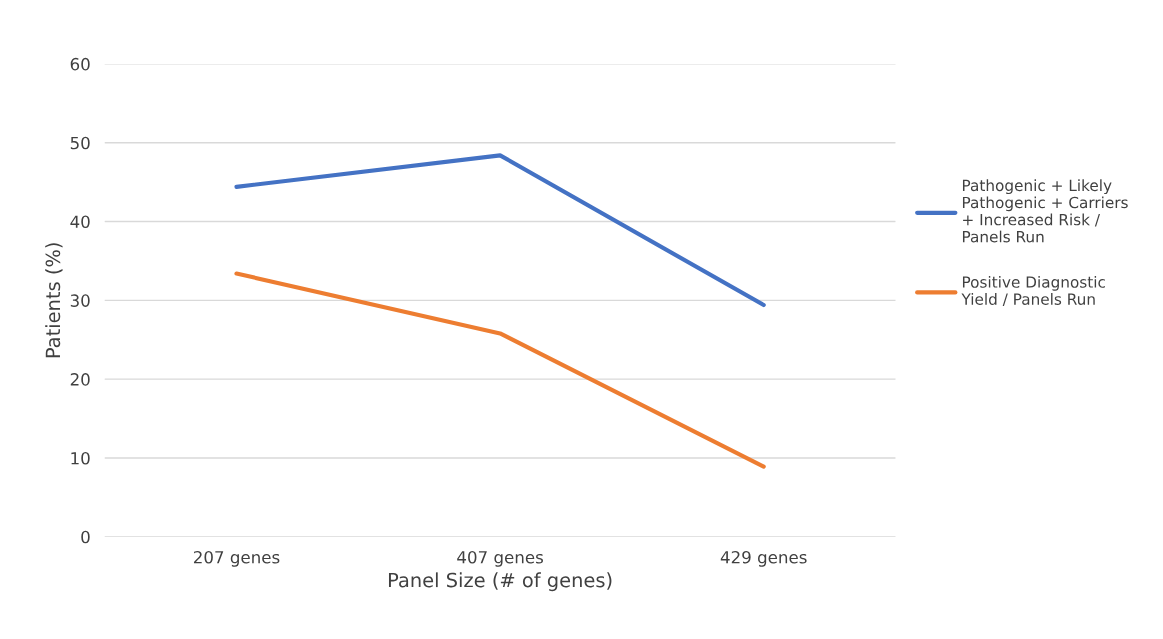 Image resolution: width=1163 pixels, height=639 pixels. I want to click on x-tick-label: 407 genes, so click(500, 558).